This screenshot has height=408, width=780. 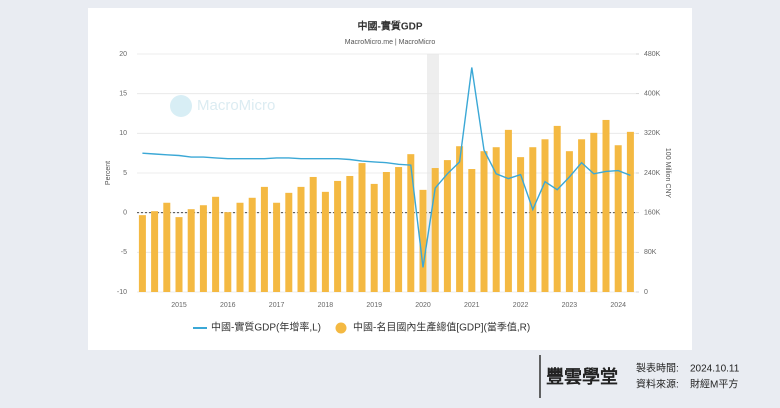 I want to click on y2-tick-label: 480K, so click(x=652, y=54).